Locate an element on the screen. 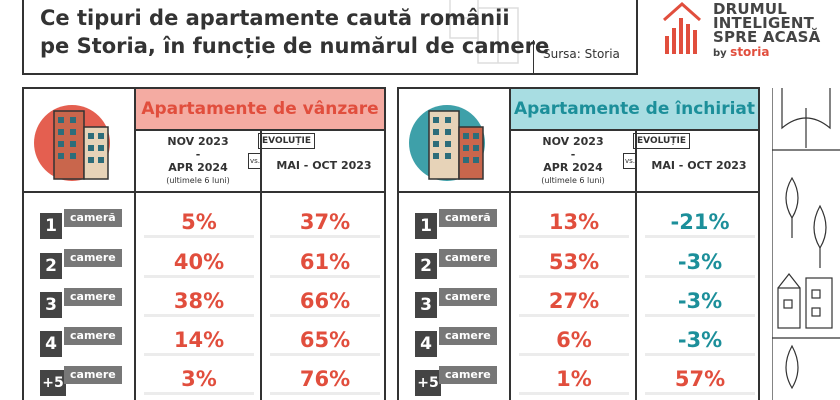  table-row: 3 camere 27% -3% is located at coordinates (578, 303).